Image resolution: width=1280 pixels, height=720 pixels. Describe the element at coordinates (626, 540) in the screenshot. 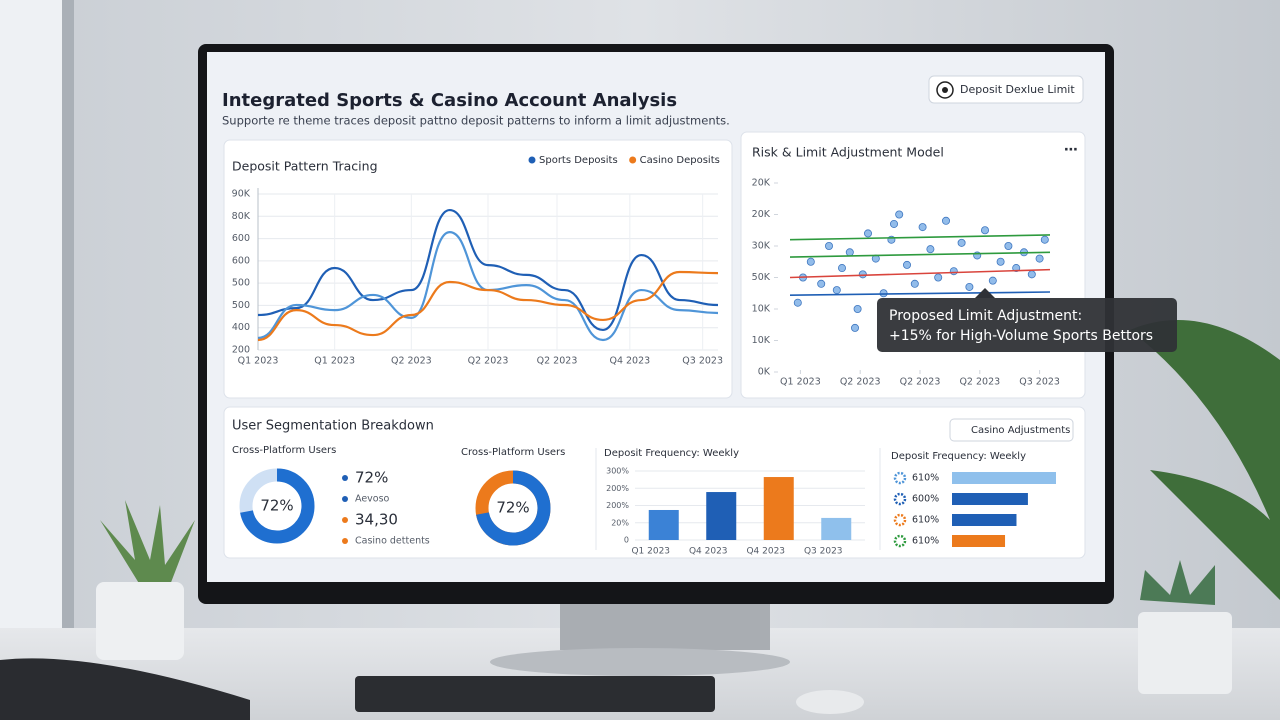

I see `y-tick-label: 0` at that location.